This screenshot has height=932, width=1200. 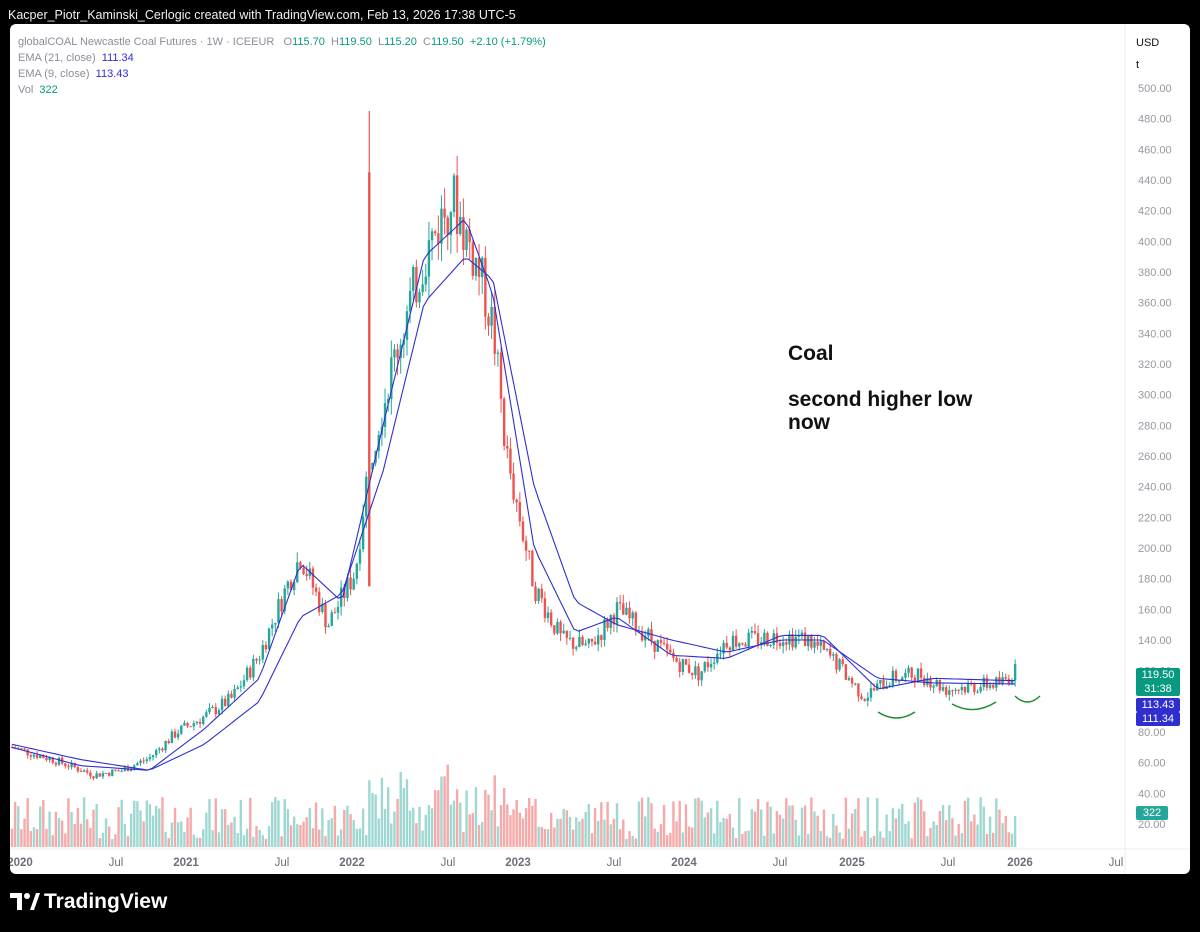 What do you see at coordinates (447, 42) in the screenshot?
I see `legend-close-value: 119.50` at bounding box center [447, 42].